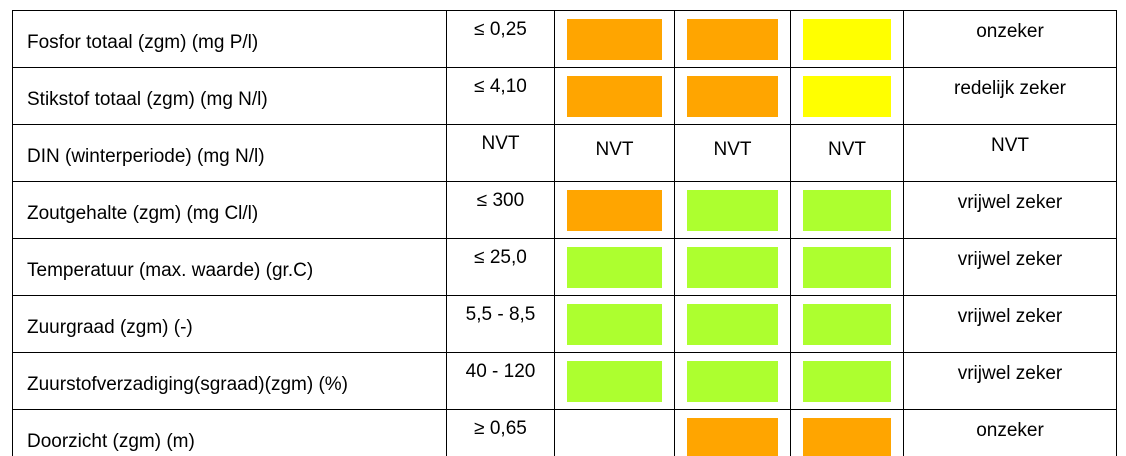  What do you see at coordinates (500, 266) in the screenshot?
I see `norm: ≤ 25,0` at bounding box center [500, 266].